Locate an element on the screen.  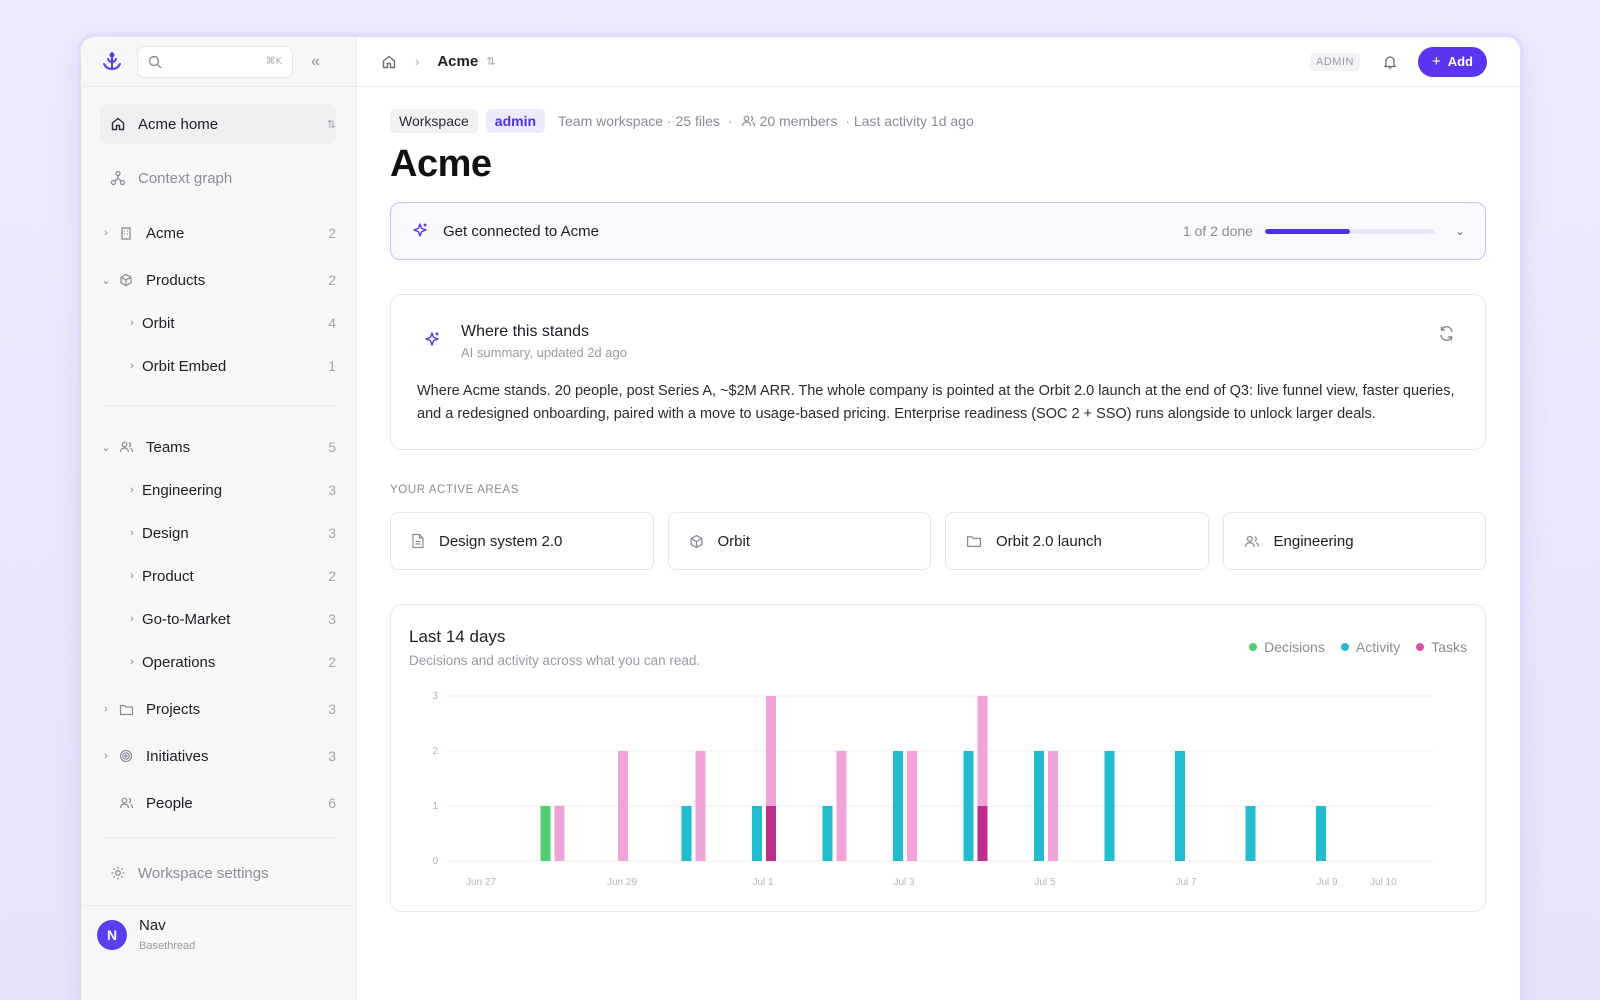
folder-icon is located at coordinates (974, 541).